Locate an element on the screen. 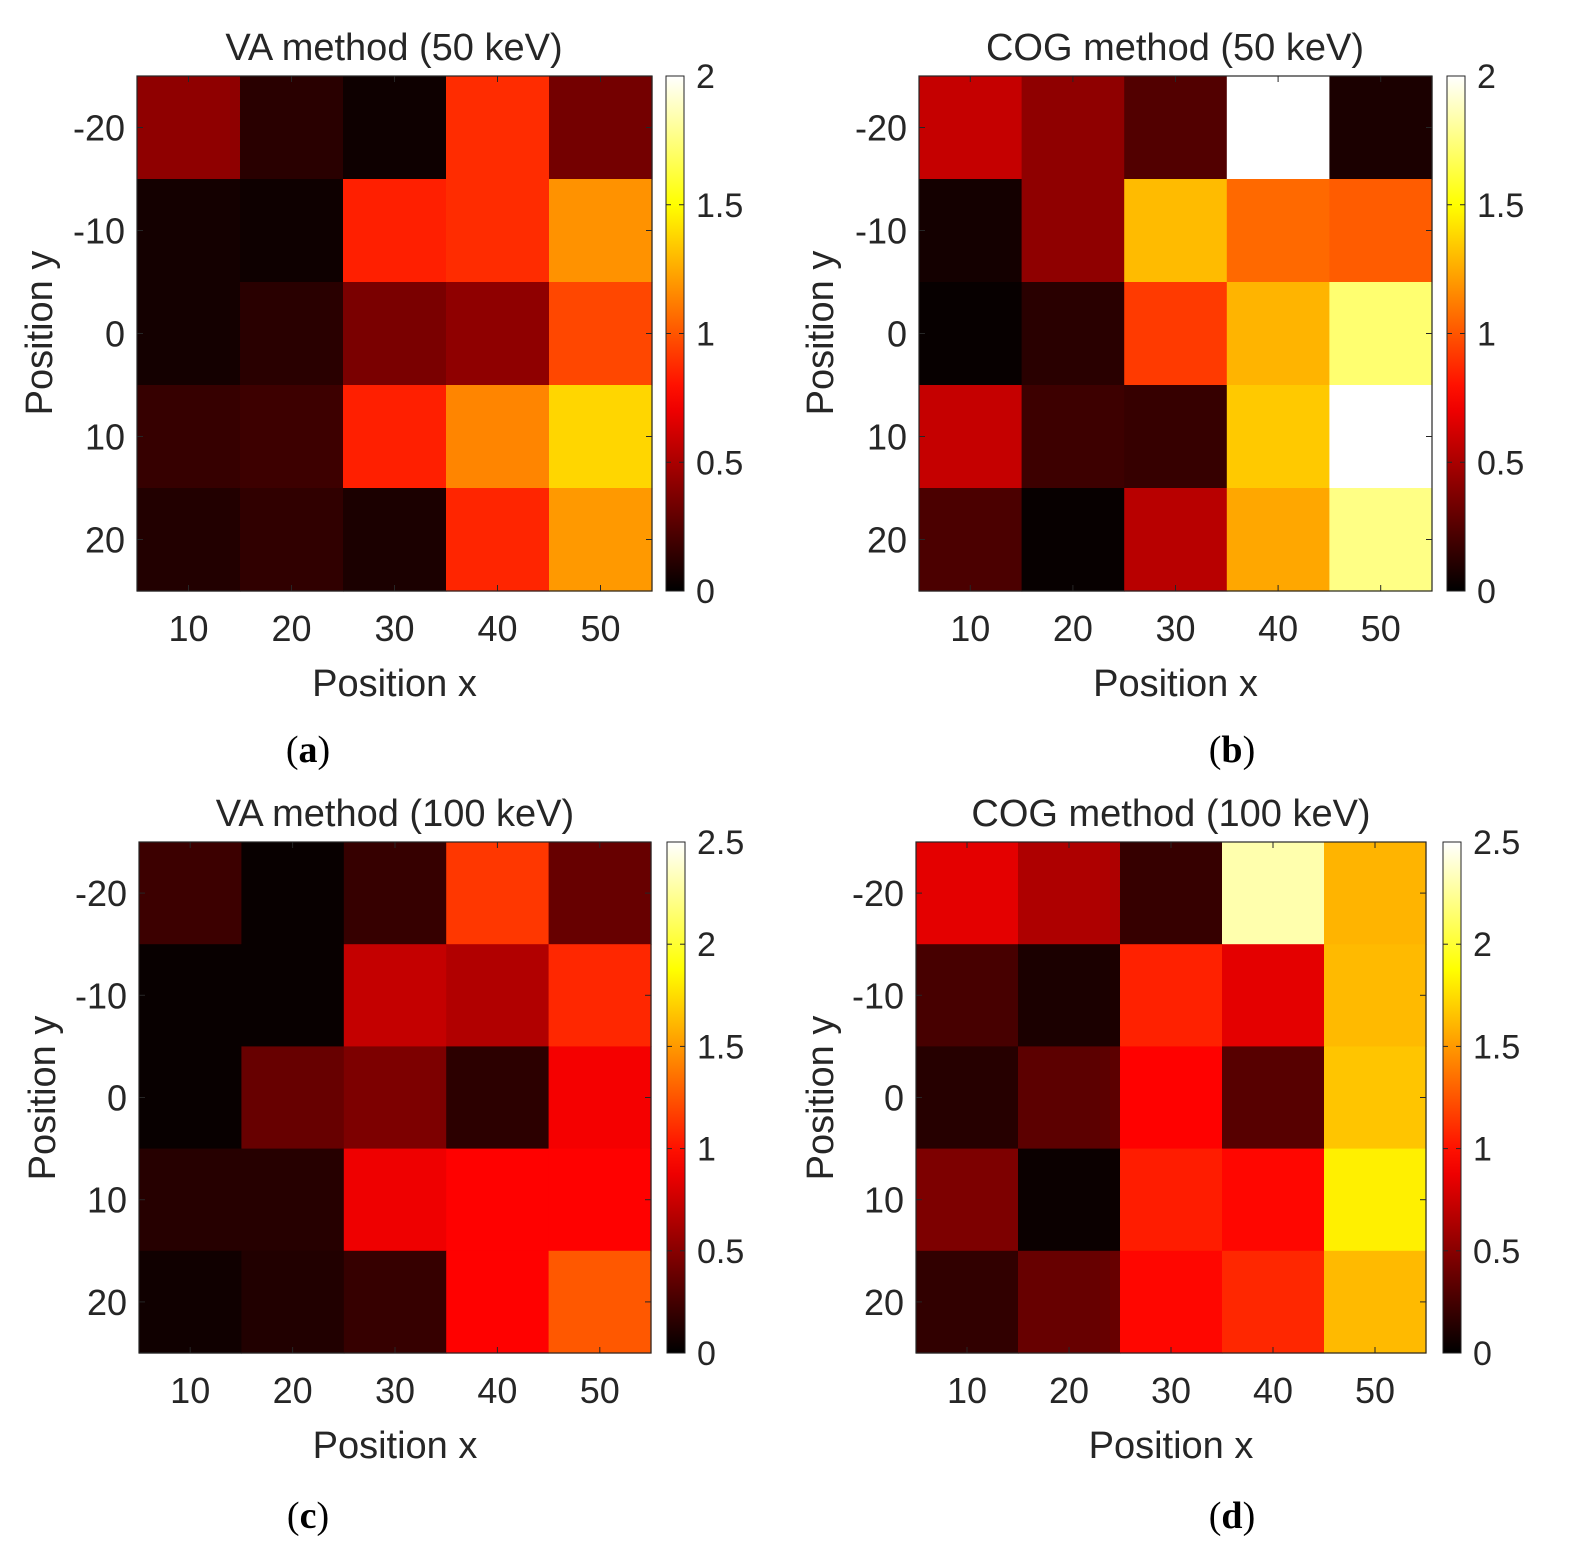 The height and width of the screenshot is (1557, 1571). caption-c-letter: c is located at coordinates (308, 1516).